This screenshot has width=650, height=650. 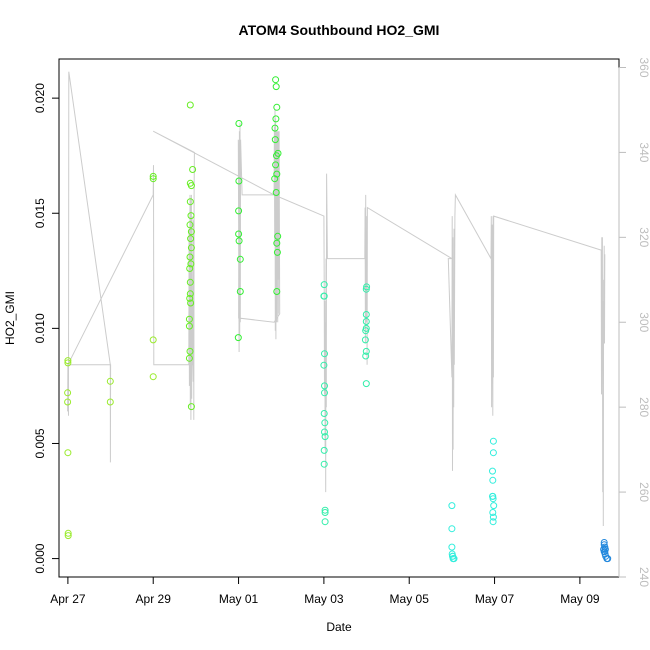 I want to click on y-tick-label: 0.015, so click(x=40, y=213).